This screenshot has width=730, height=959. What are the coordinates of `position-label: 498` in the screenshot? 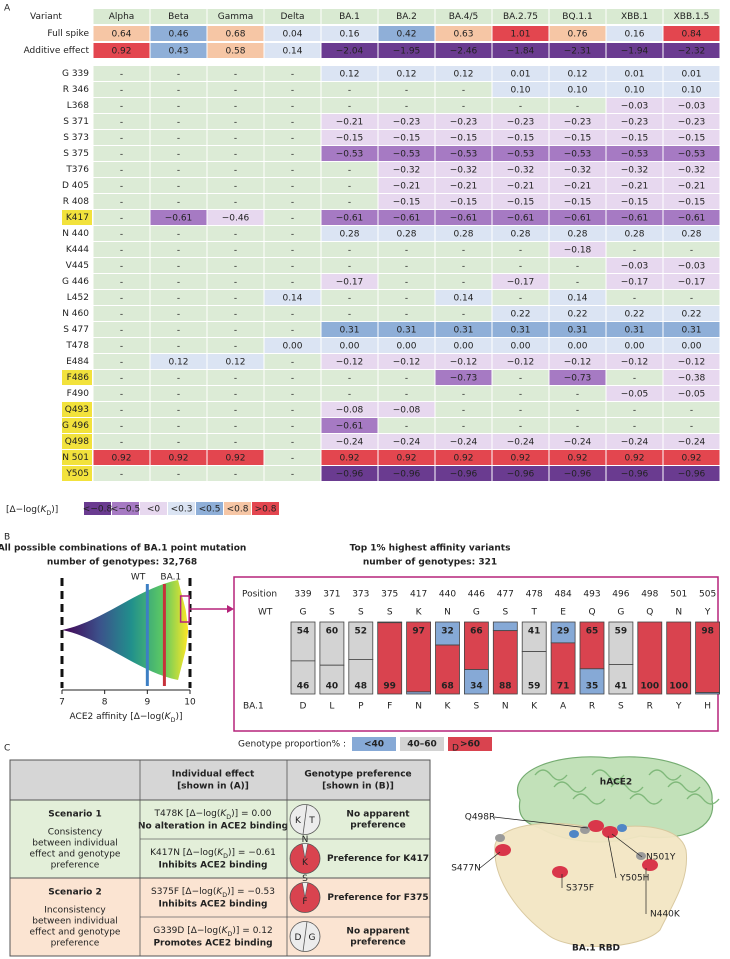 It's located at (649, 595).